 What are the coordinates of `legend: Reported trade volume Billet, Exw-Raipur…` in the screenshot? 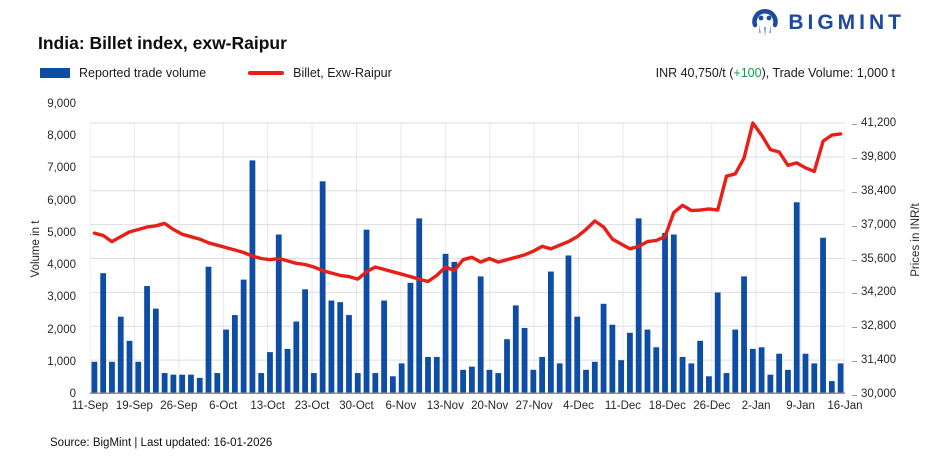 It's located at (467, 73).